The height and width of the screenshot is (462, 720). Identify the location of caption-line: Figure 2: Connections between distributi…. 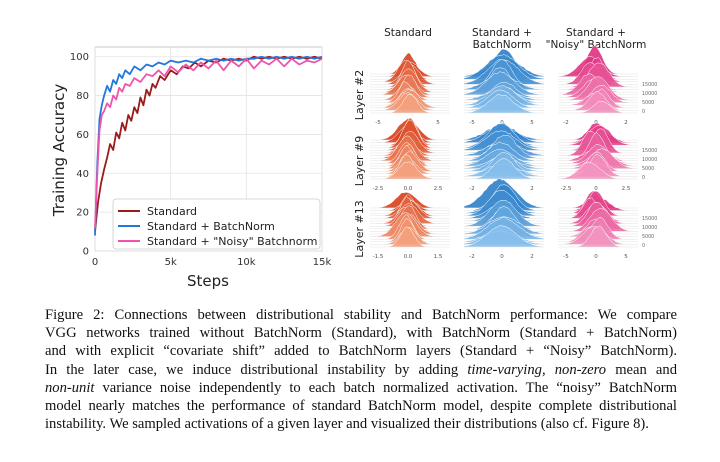
(361, 315).